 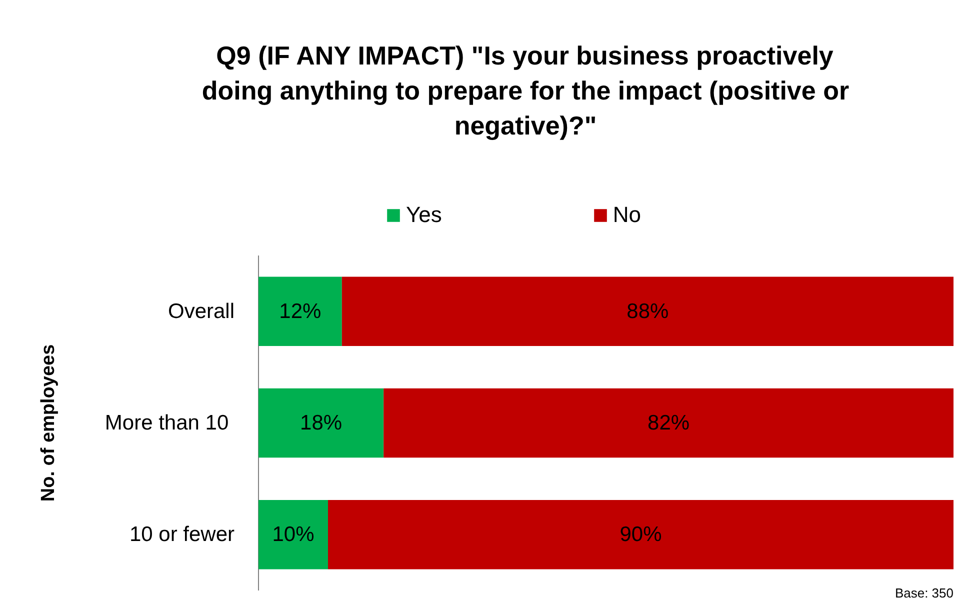 I want to click on legend-label: No, so click(x=627, y=215).